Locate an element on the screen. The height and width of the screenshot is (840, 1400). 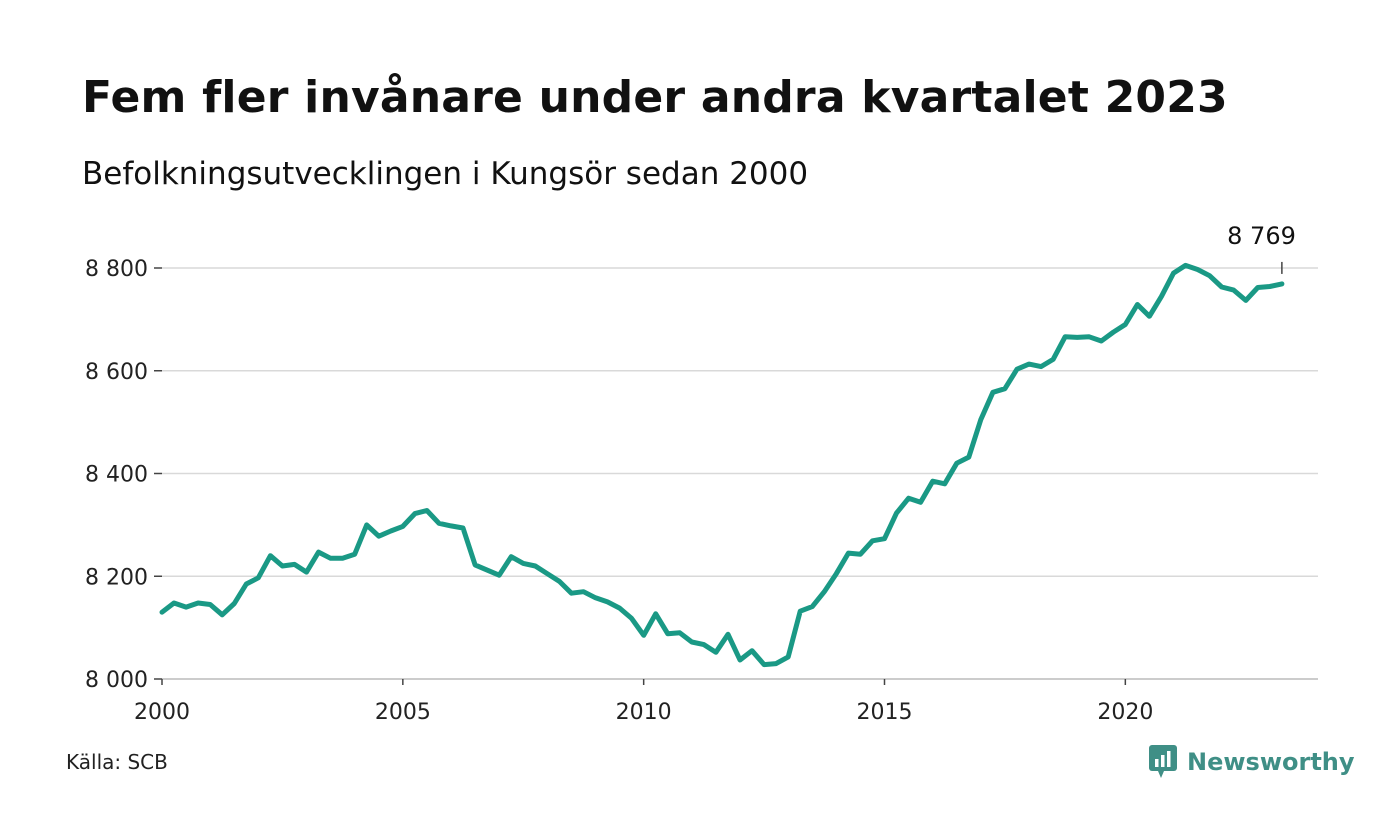
x-tick-label-2: 2010 is located at coordinates (644, 712).